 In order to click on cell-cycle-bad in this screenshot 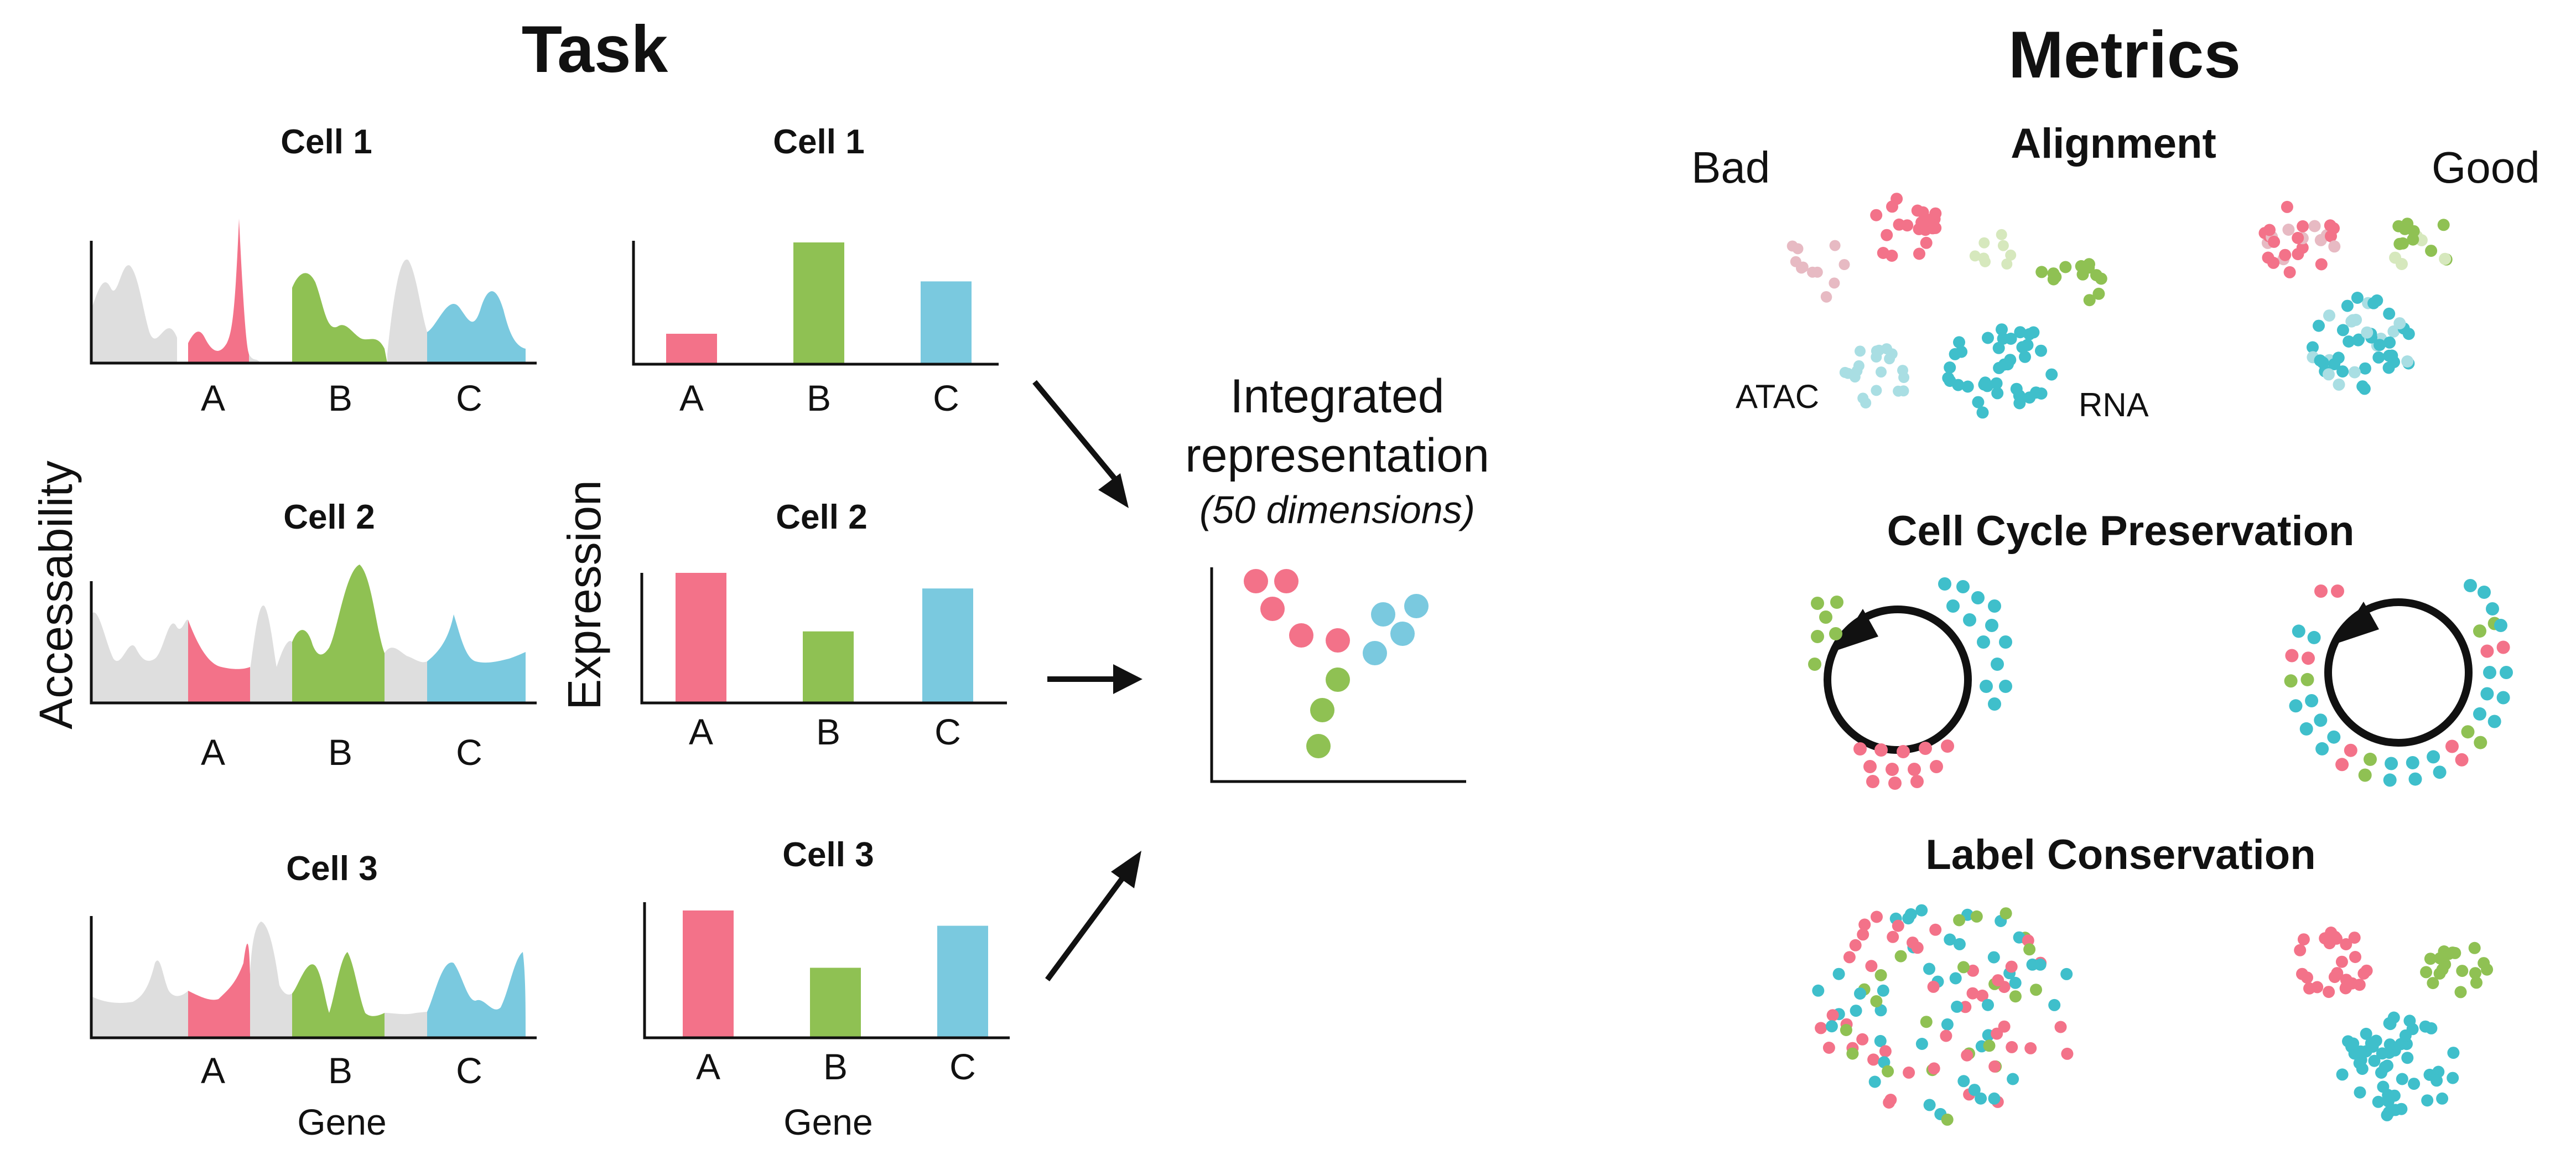, I will do `click(1898, 680)`.